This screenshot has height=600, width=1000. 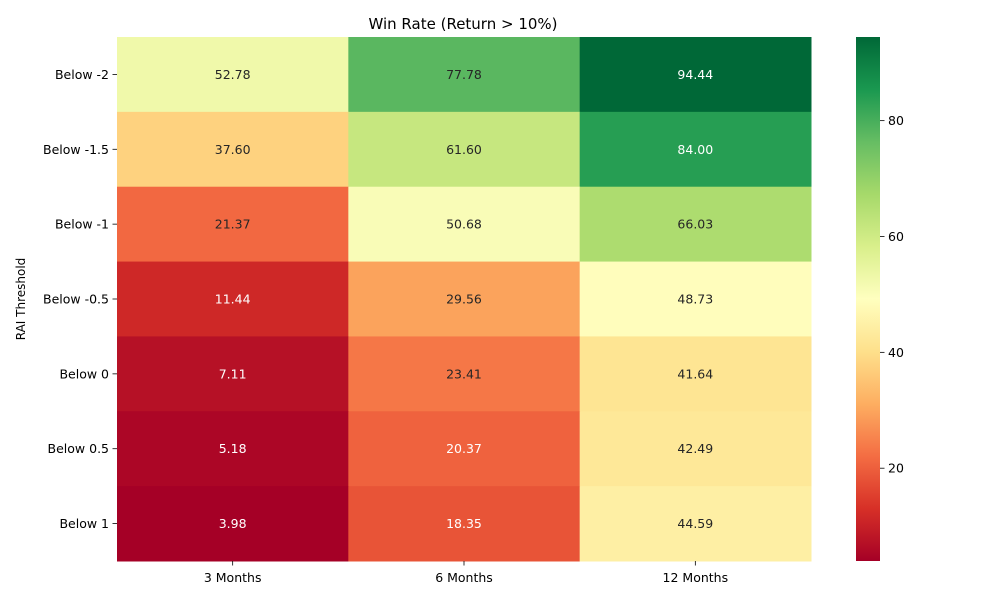 I want to click on y-tick-label: Below -1, so click(x=82, y=224).